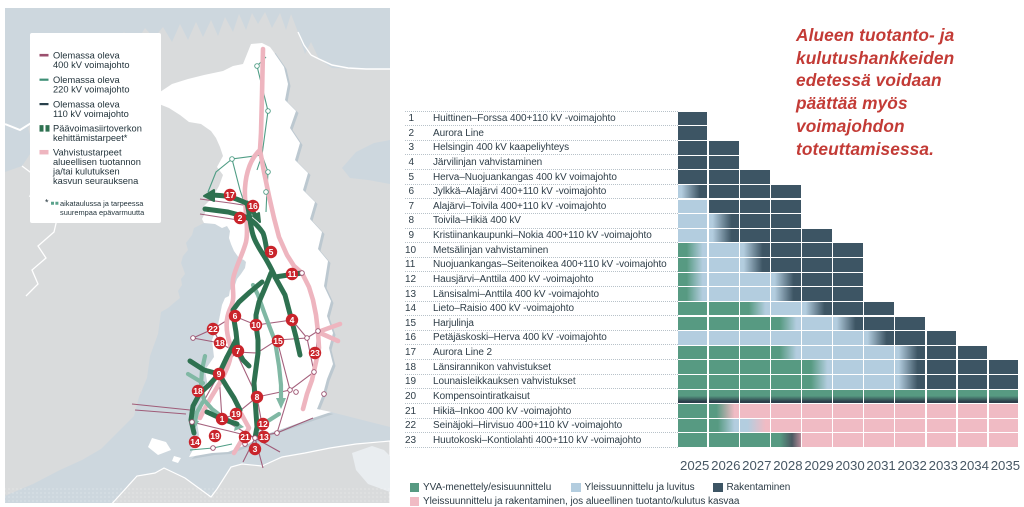 Image resolution: width=1024 pixels, height=507 pixels. Describe the element at coordinates (91, 65) in the screenshot. I see `svg-text: 400 kV voimajohto` at that location.